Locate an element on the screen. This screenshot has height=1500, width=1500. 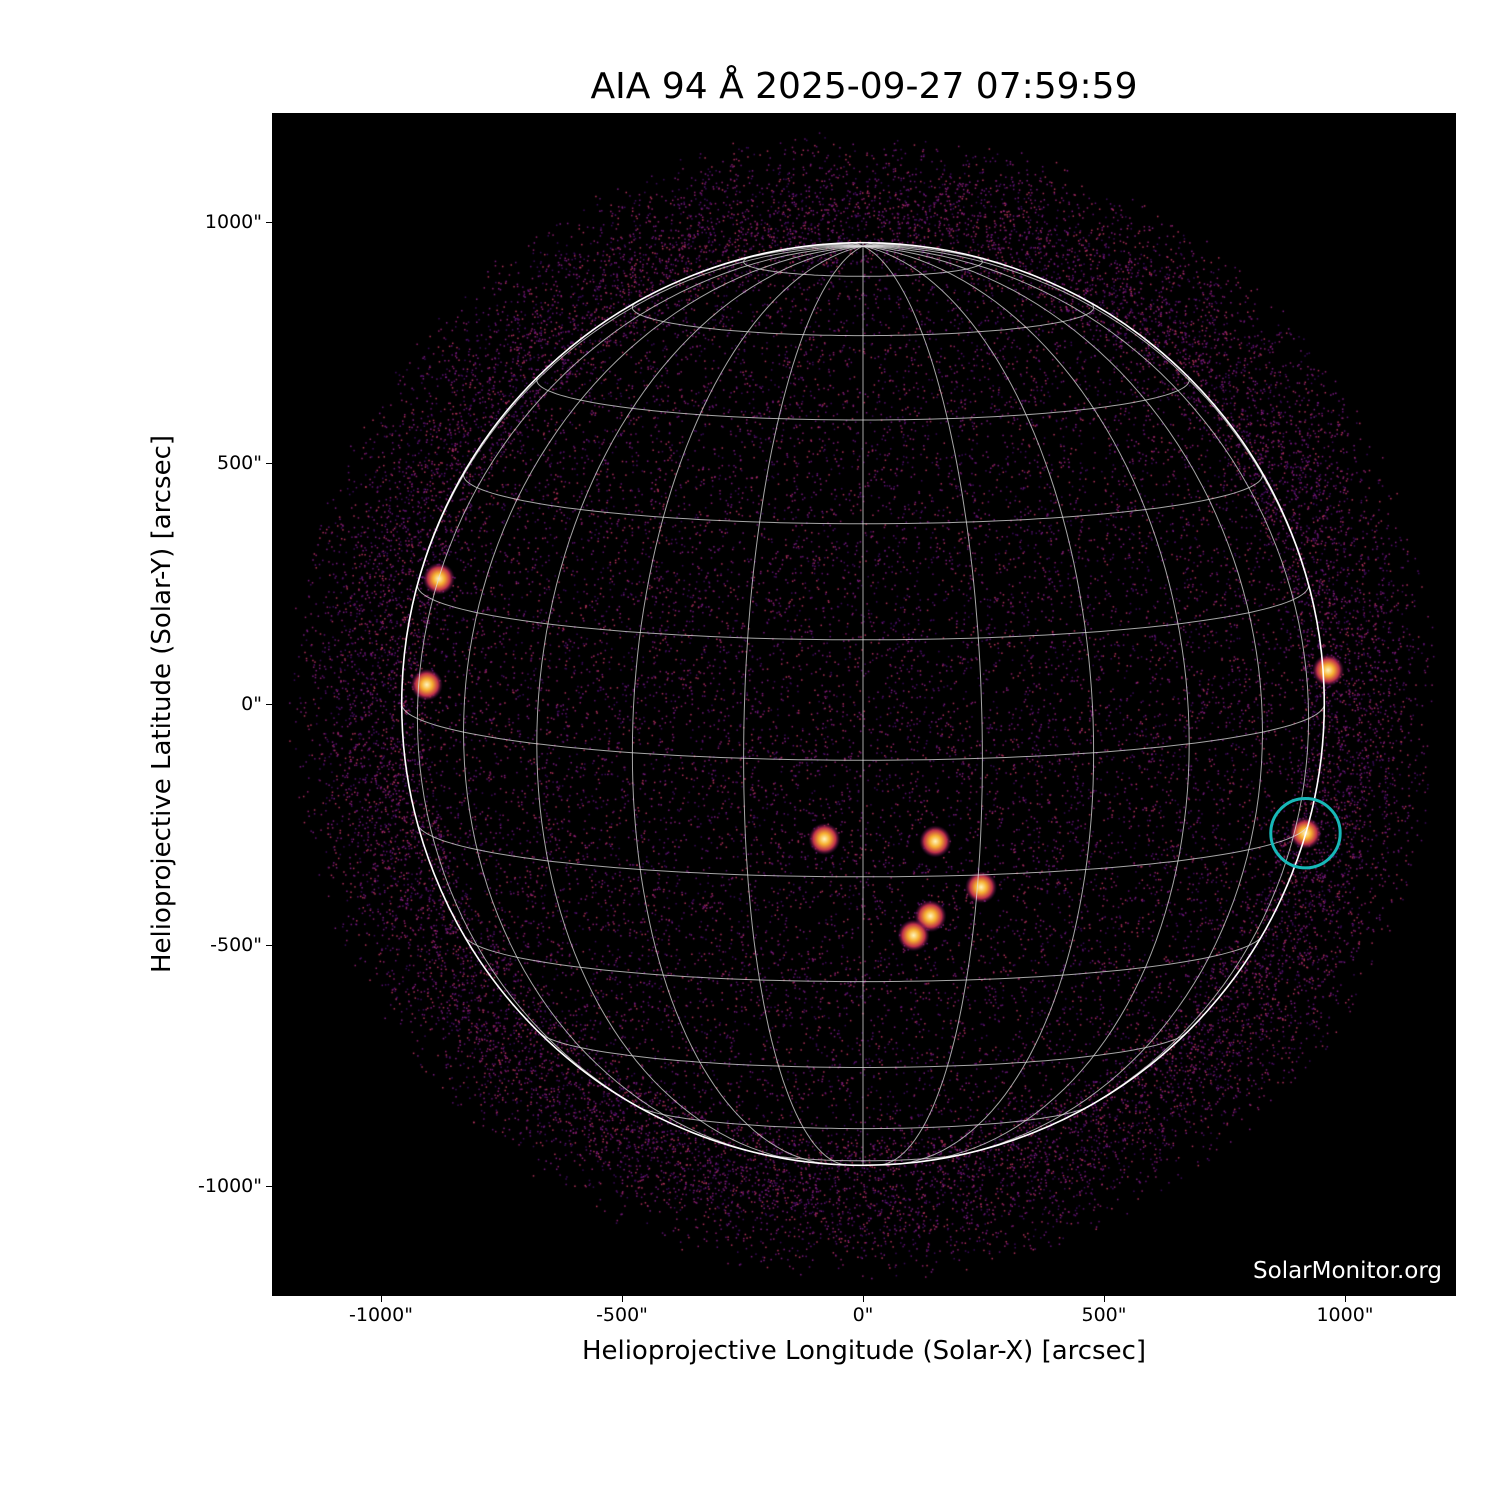
x-tick-label: -1000" is located at coordinates (381, 1315).